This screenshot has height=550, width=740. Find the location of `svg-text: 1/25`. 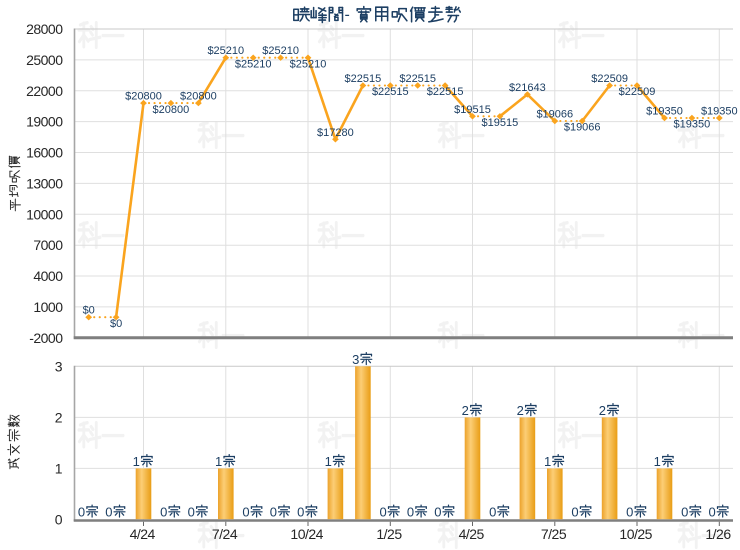

svg-text: 1/25 is located at coordinates (389, 534).